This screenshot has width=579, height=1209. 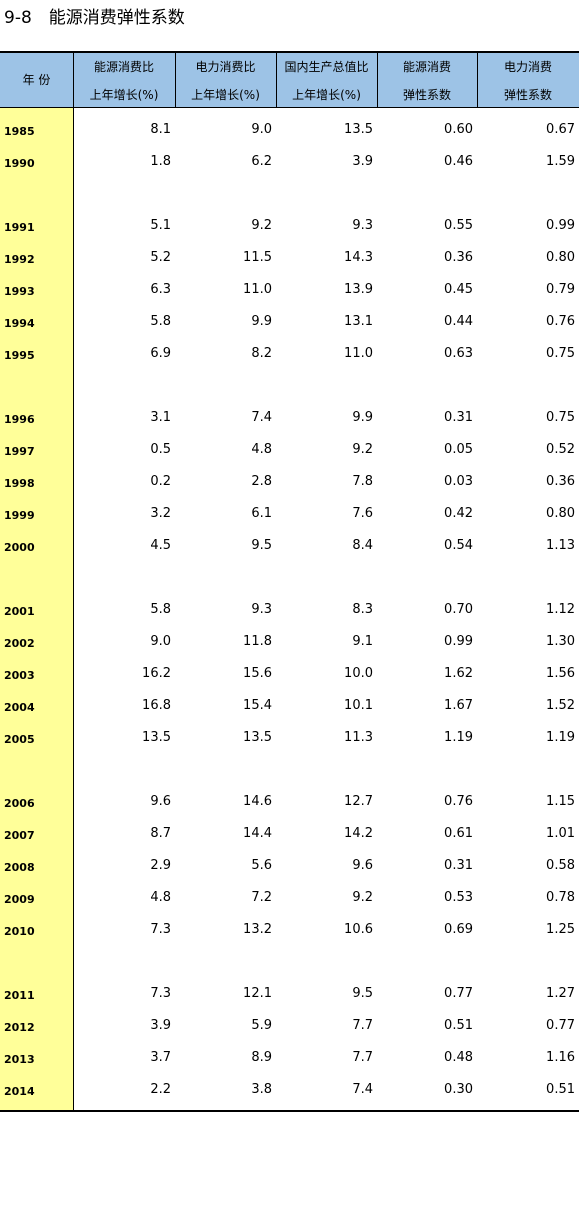 I want to click on value-cell: 0.46, so click(x=458, y=161).